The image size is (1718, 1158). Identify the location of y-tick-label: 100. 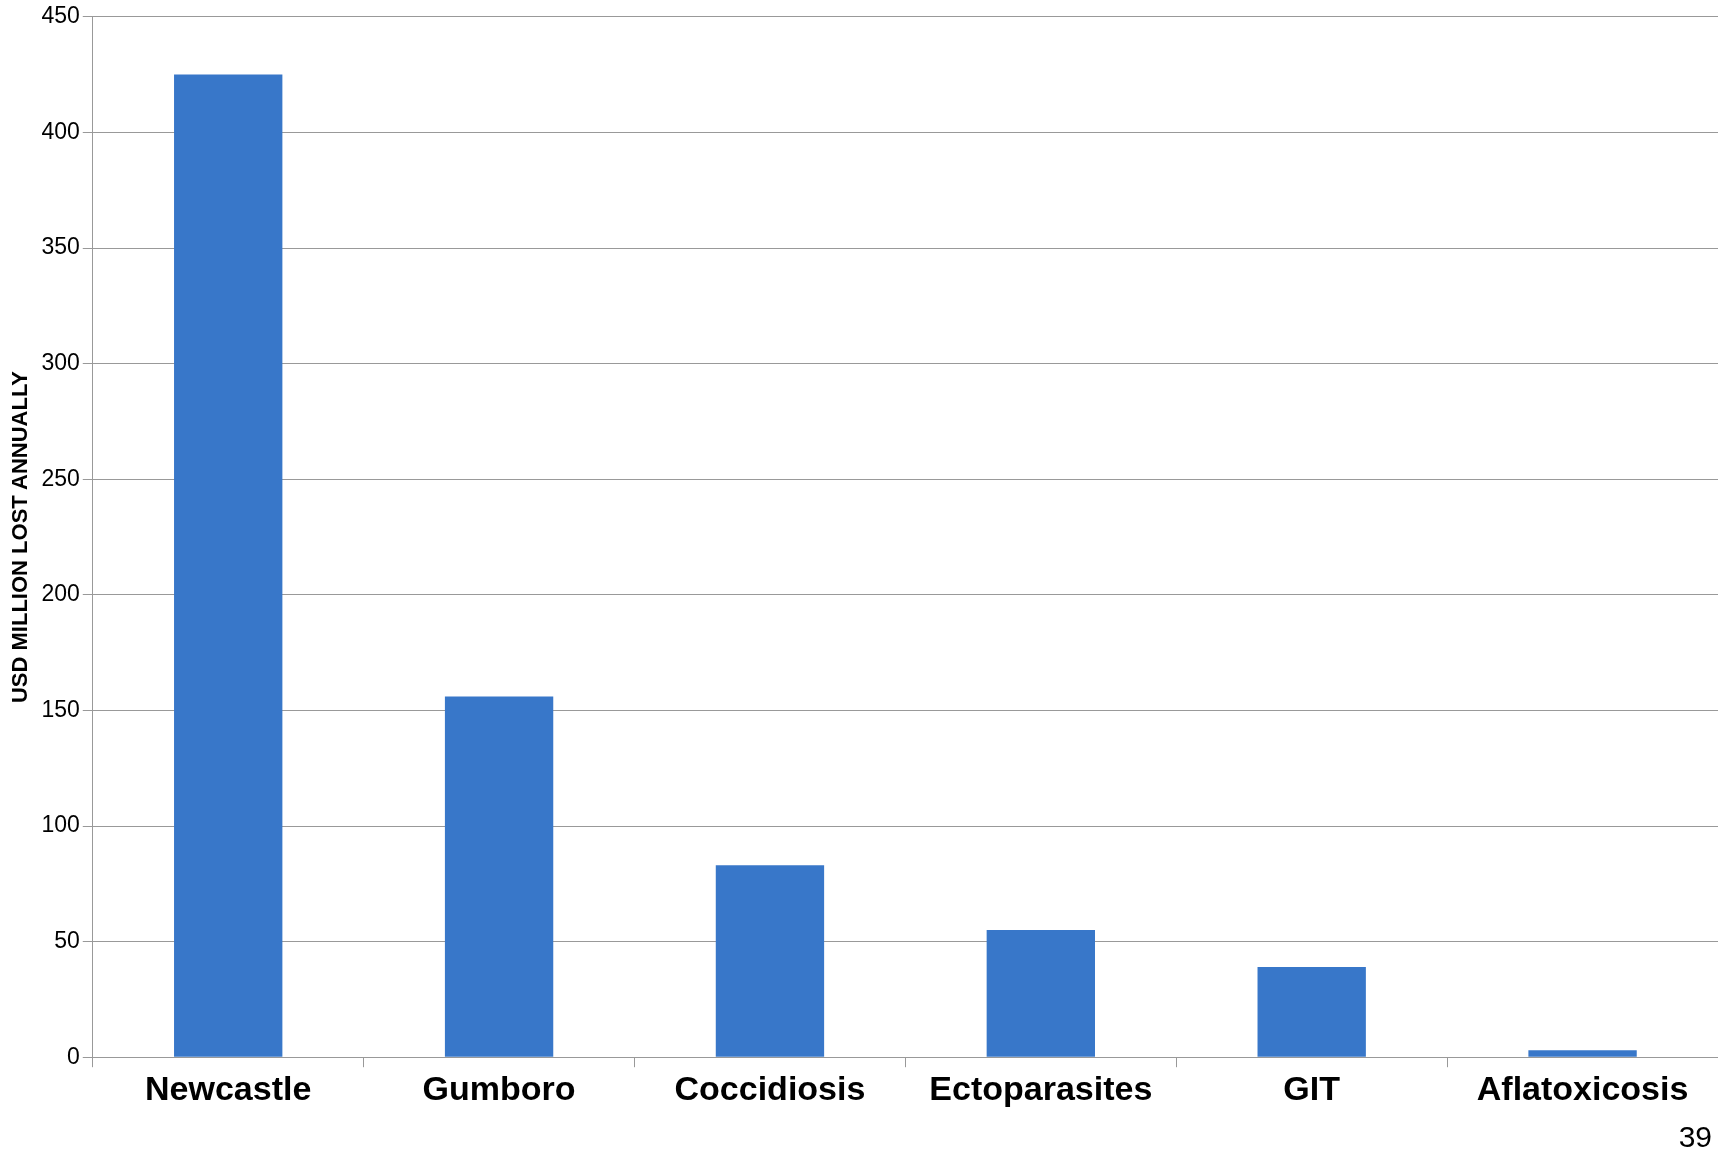
(60, 824).